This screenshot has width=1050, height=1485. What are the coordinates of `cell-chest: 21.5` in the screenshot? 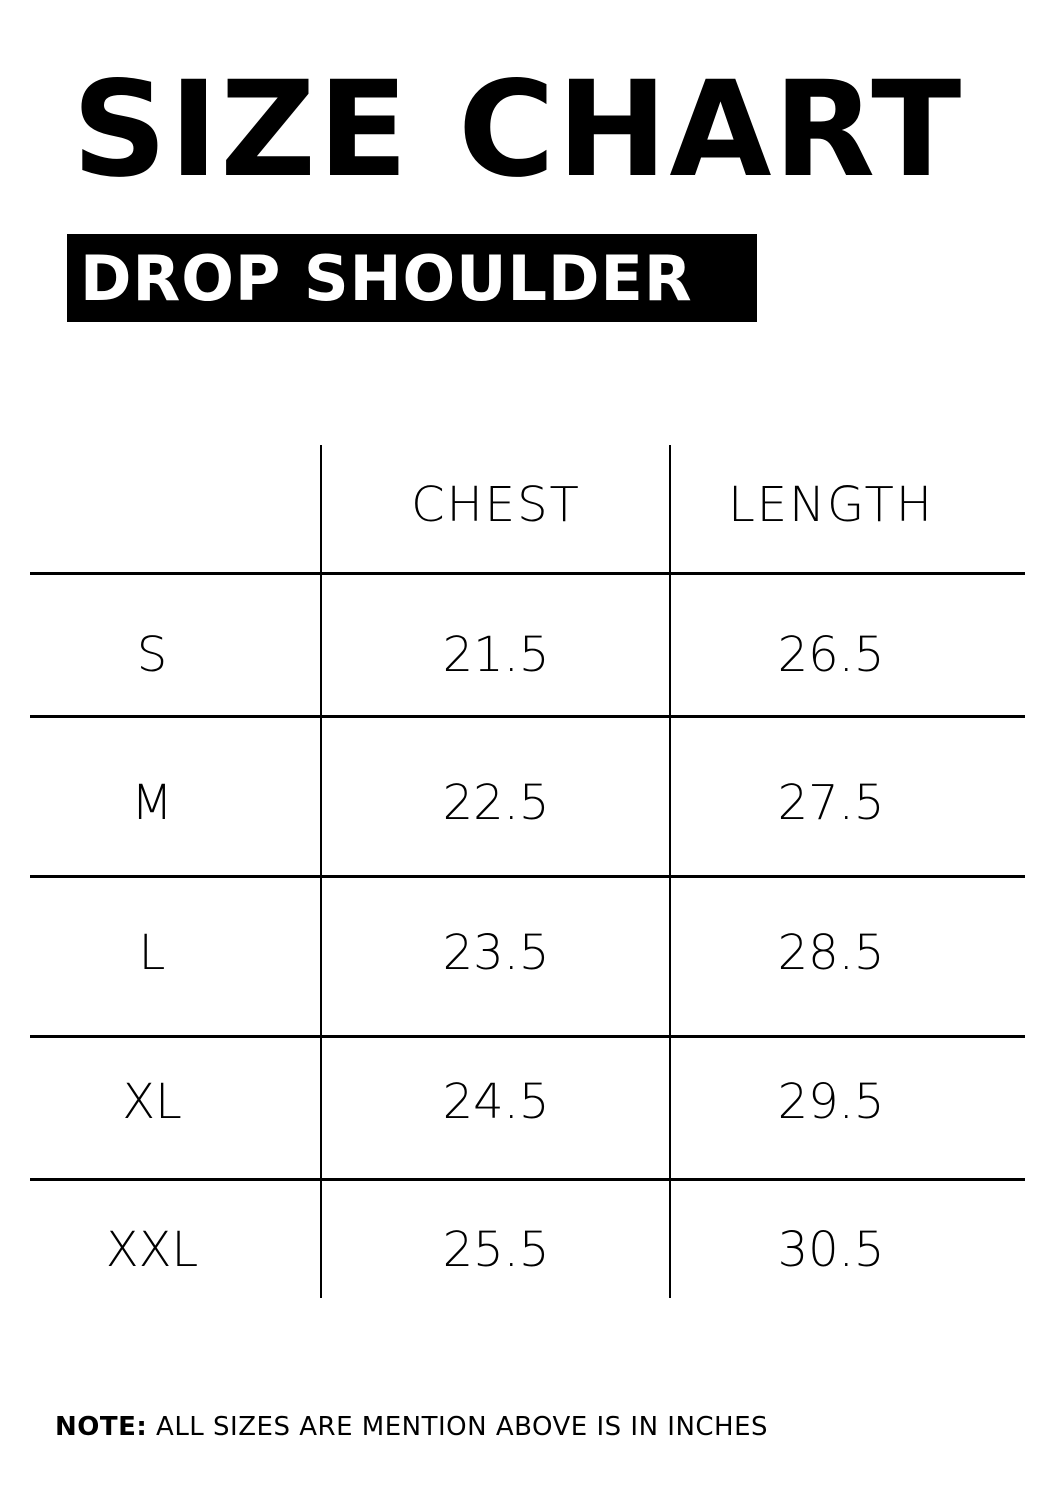 It's located at (496, 655).